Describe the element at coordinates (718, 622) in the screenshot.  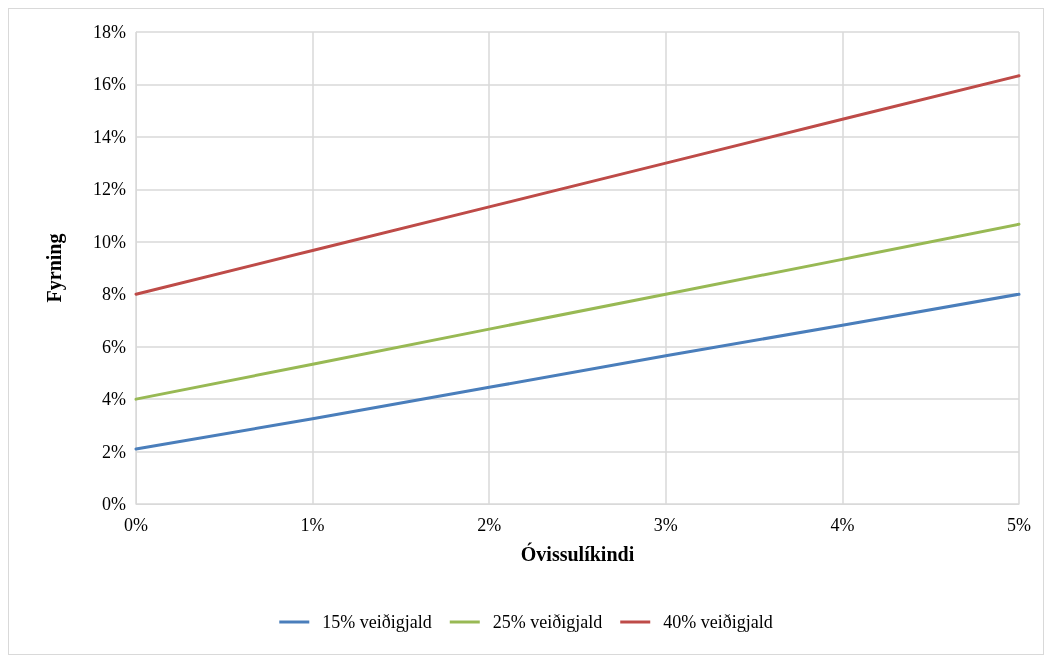
I see `legend-label: 40% veiðigjald` at that location.